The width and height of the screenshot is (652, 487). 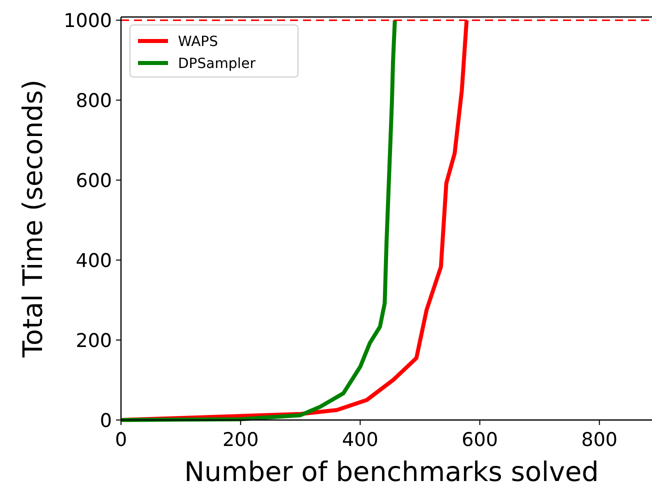 What do you see at coordinates (360, 440) in the screenshot?
I see `x-tick-label: 400` at bounding box center [360, 440].